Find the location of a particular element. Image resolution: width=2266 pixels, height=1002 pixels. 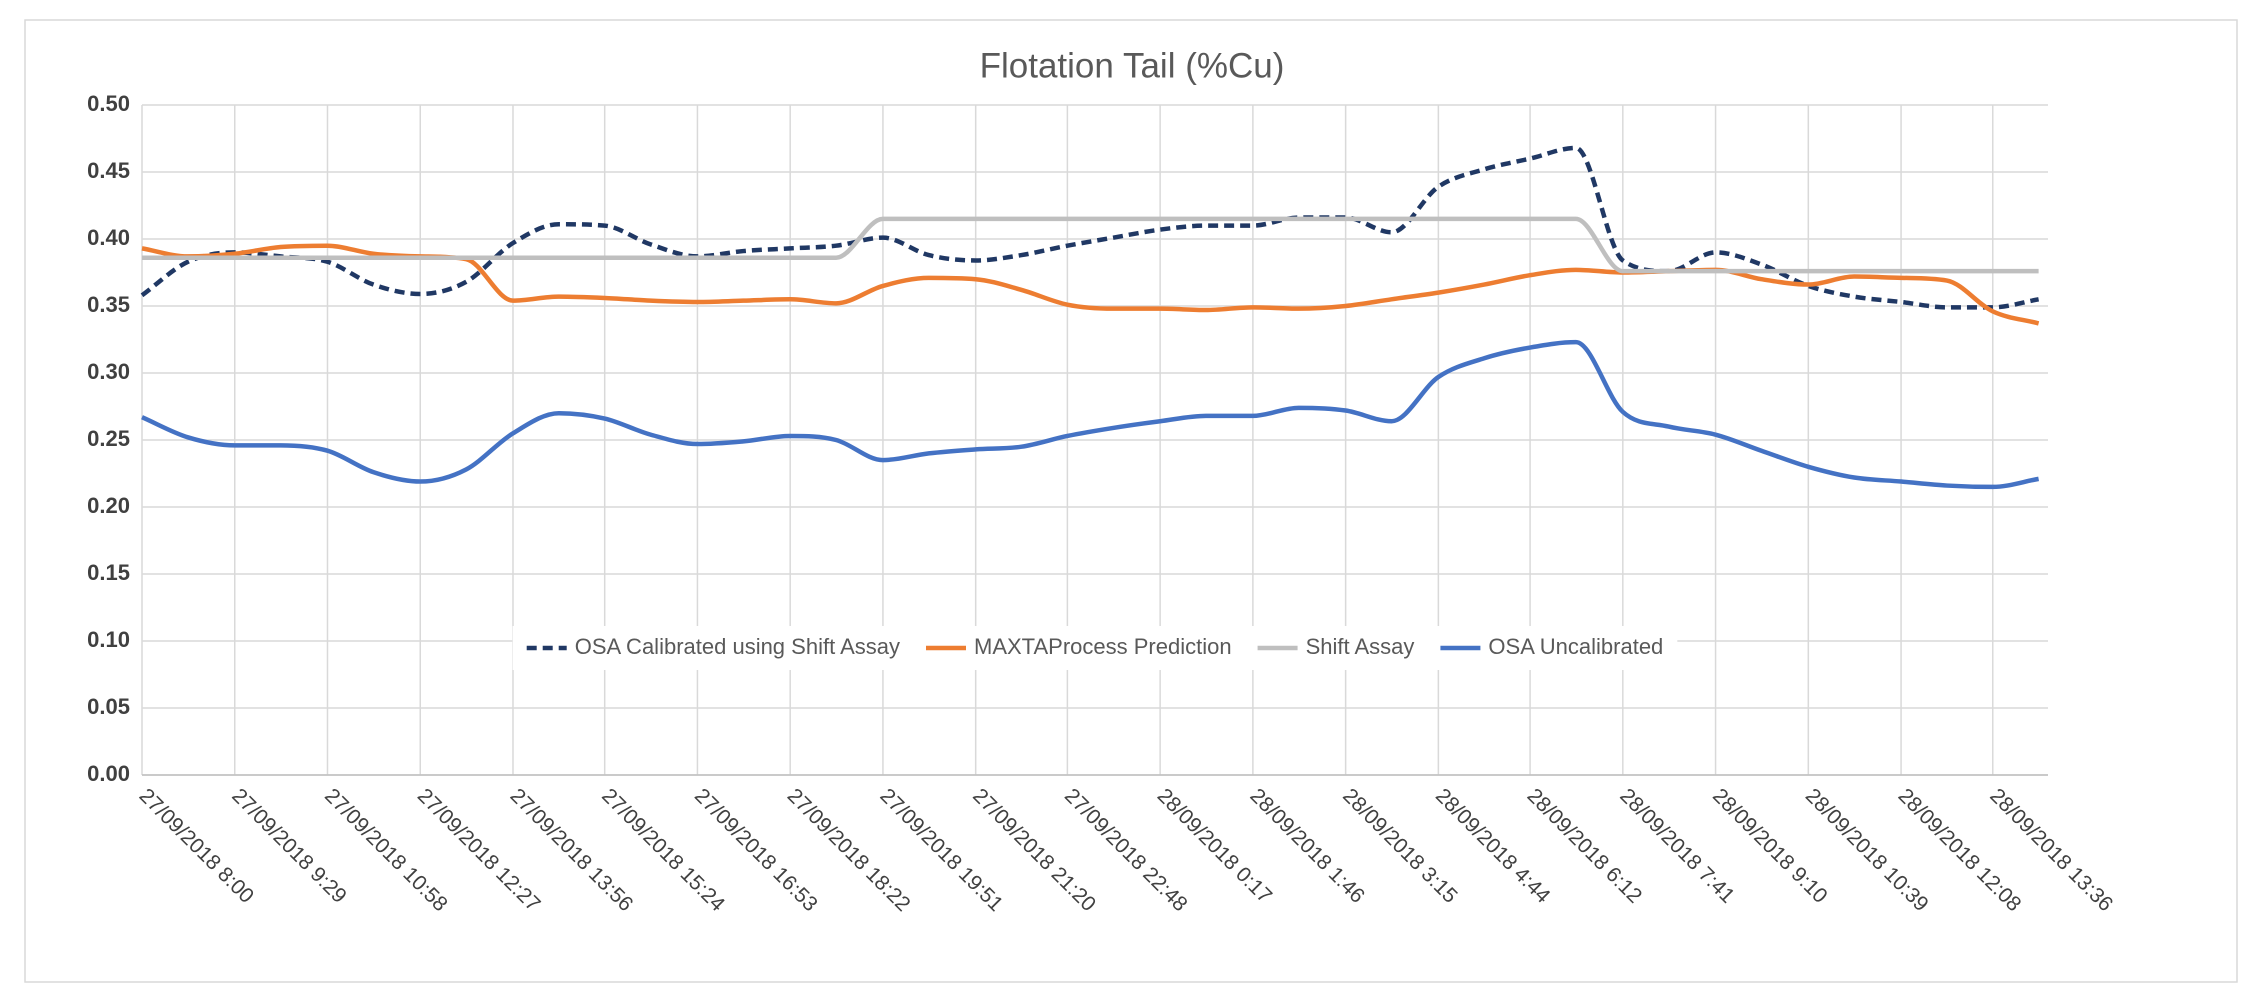

legend-label: OSA Uncalibrated is located at coordinates (1575, 646).